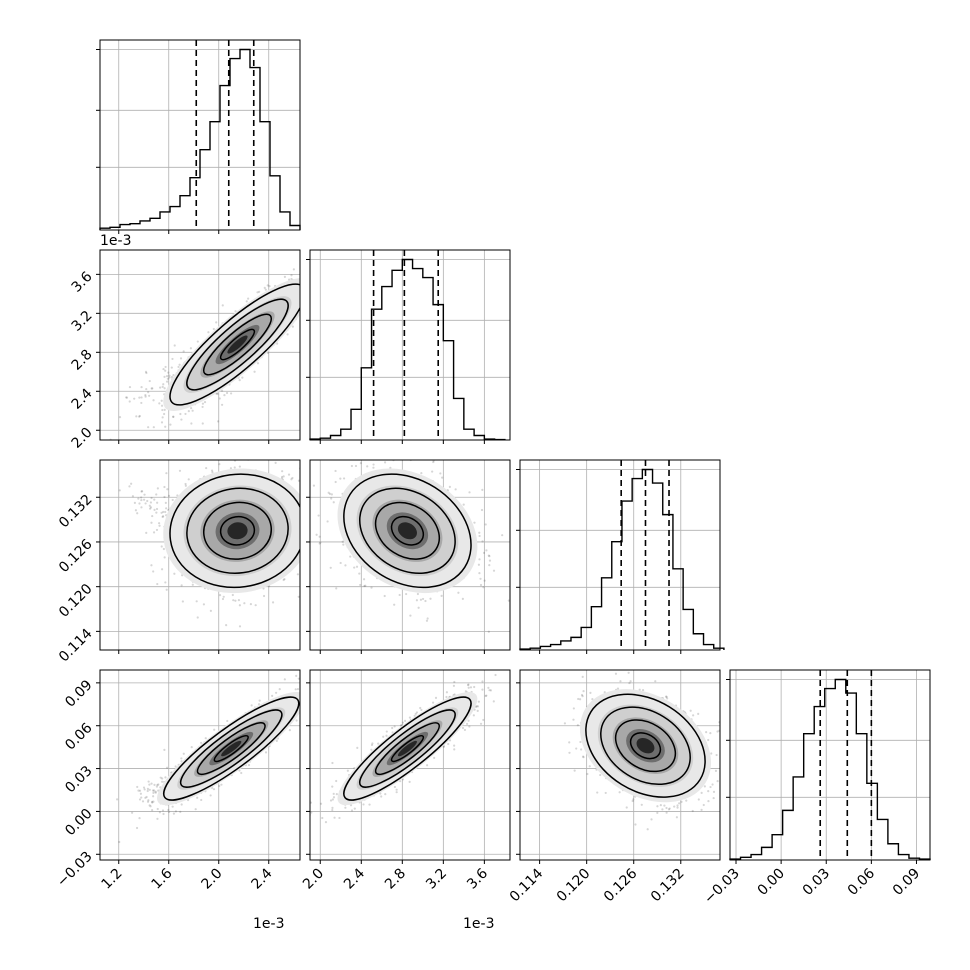 This screenshot has width=970, height=970. I want to click on panel-content, so click(410, 765).